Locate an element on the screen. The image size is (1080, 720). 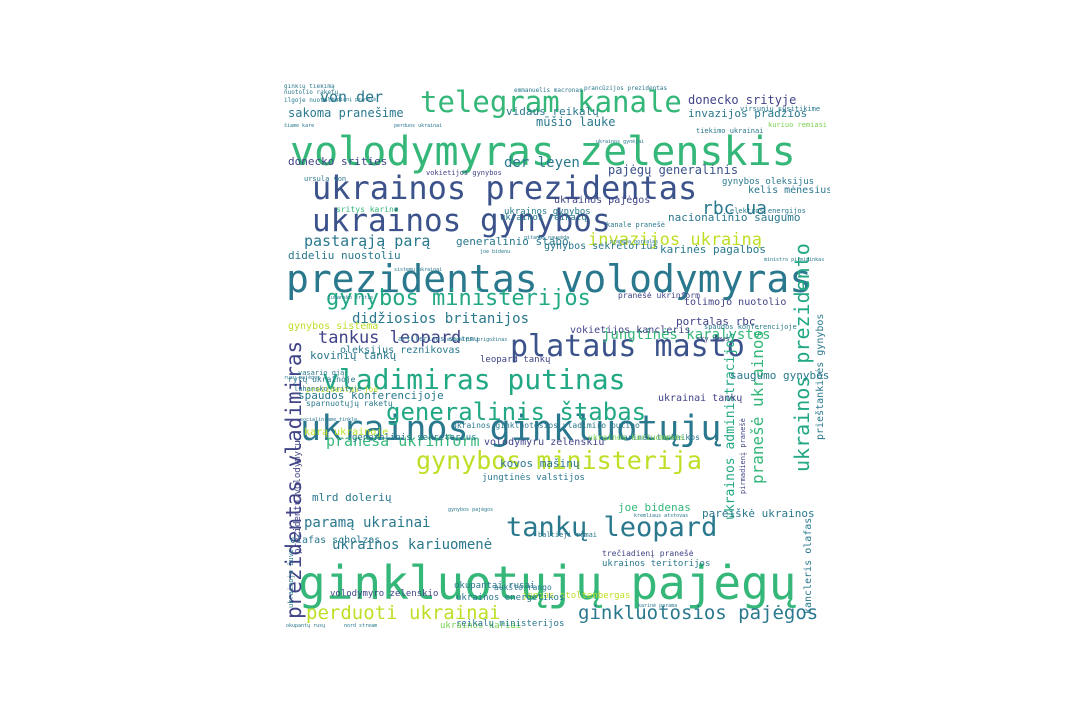
word-ukrainos-ginkluotosios-vladimiro-putino: ukrainos ginkluotosios vladimiro putino is located at coordinates (546, 425).